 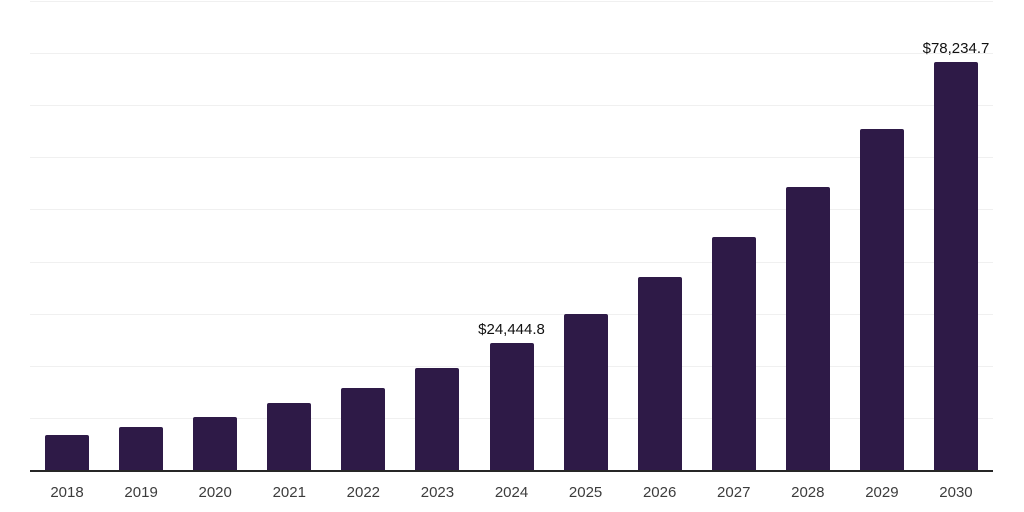 What do you see at coordinates (808, 492) in the screenshot?
I see `x-axis-label-2028: 2028` at bounding box center [808, 492].